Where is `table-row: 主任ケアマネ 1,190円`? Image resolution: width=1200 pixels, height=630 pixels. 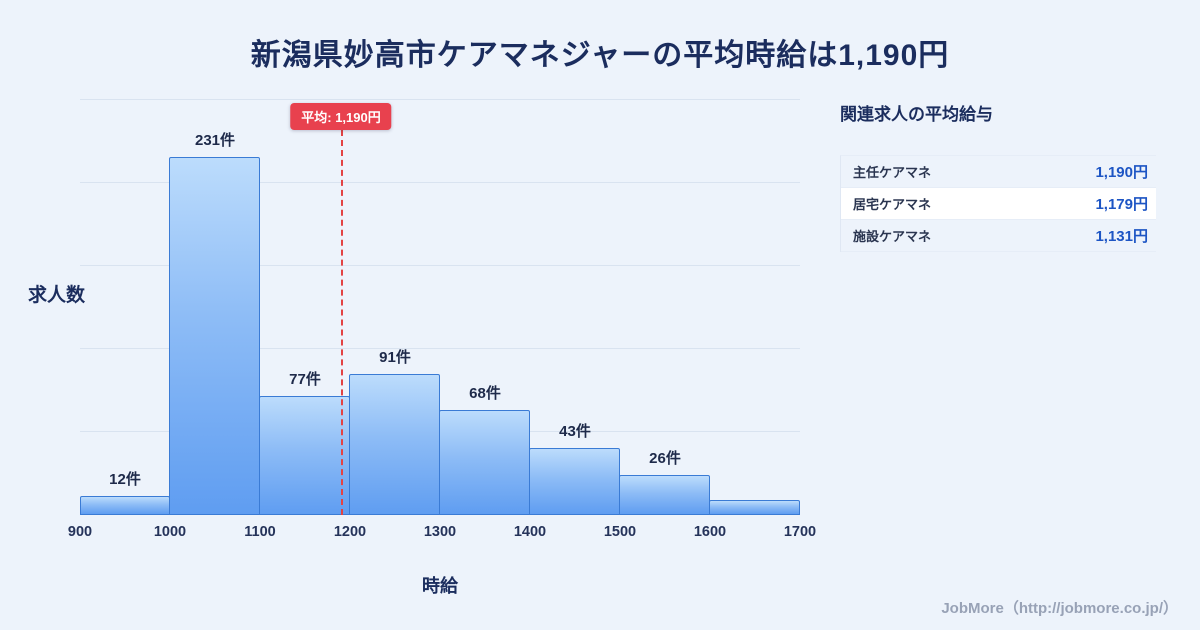
table-row: 主任ケアマネ 1,190円 is located at coordinates (998, 172).